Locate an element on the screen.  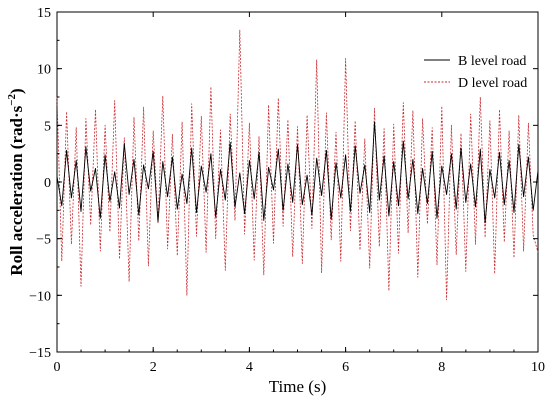
y-tick-label: −5 is located at coordinates (43, 240).